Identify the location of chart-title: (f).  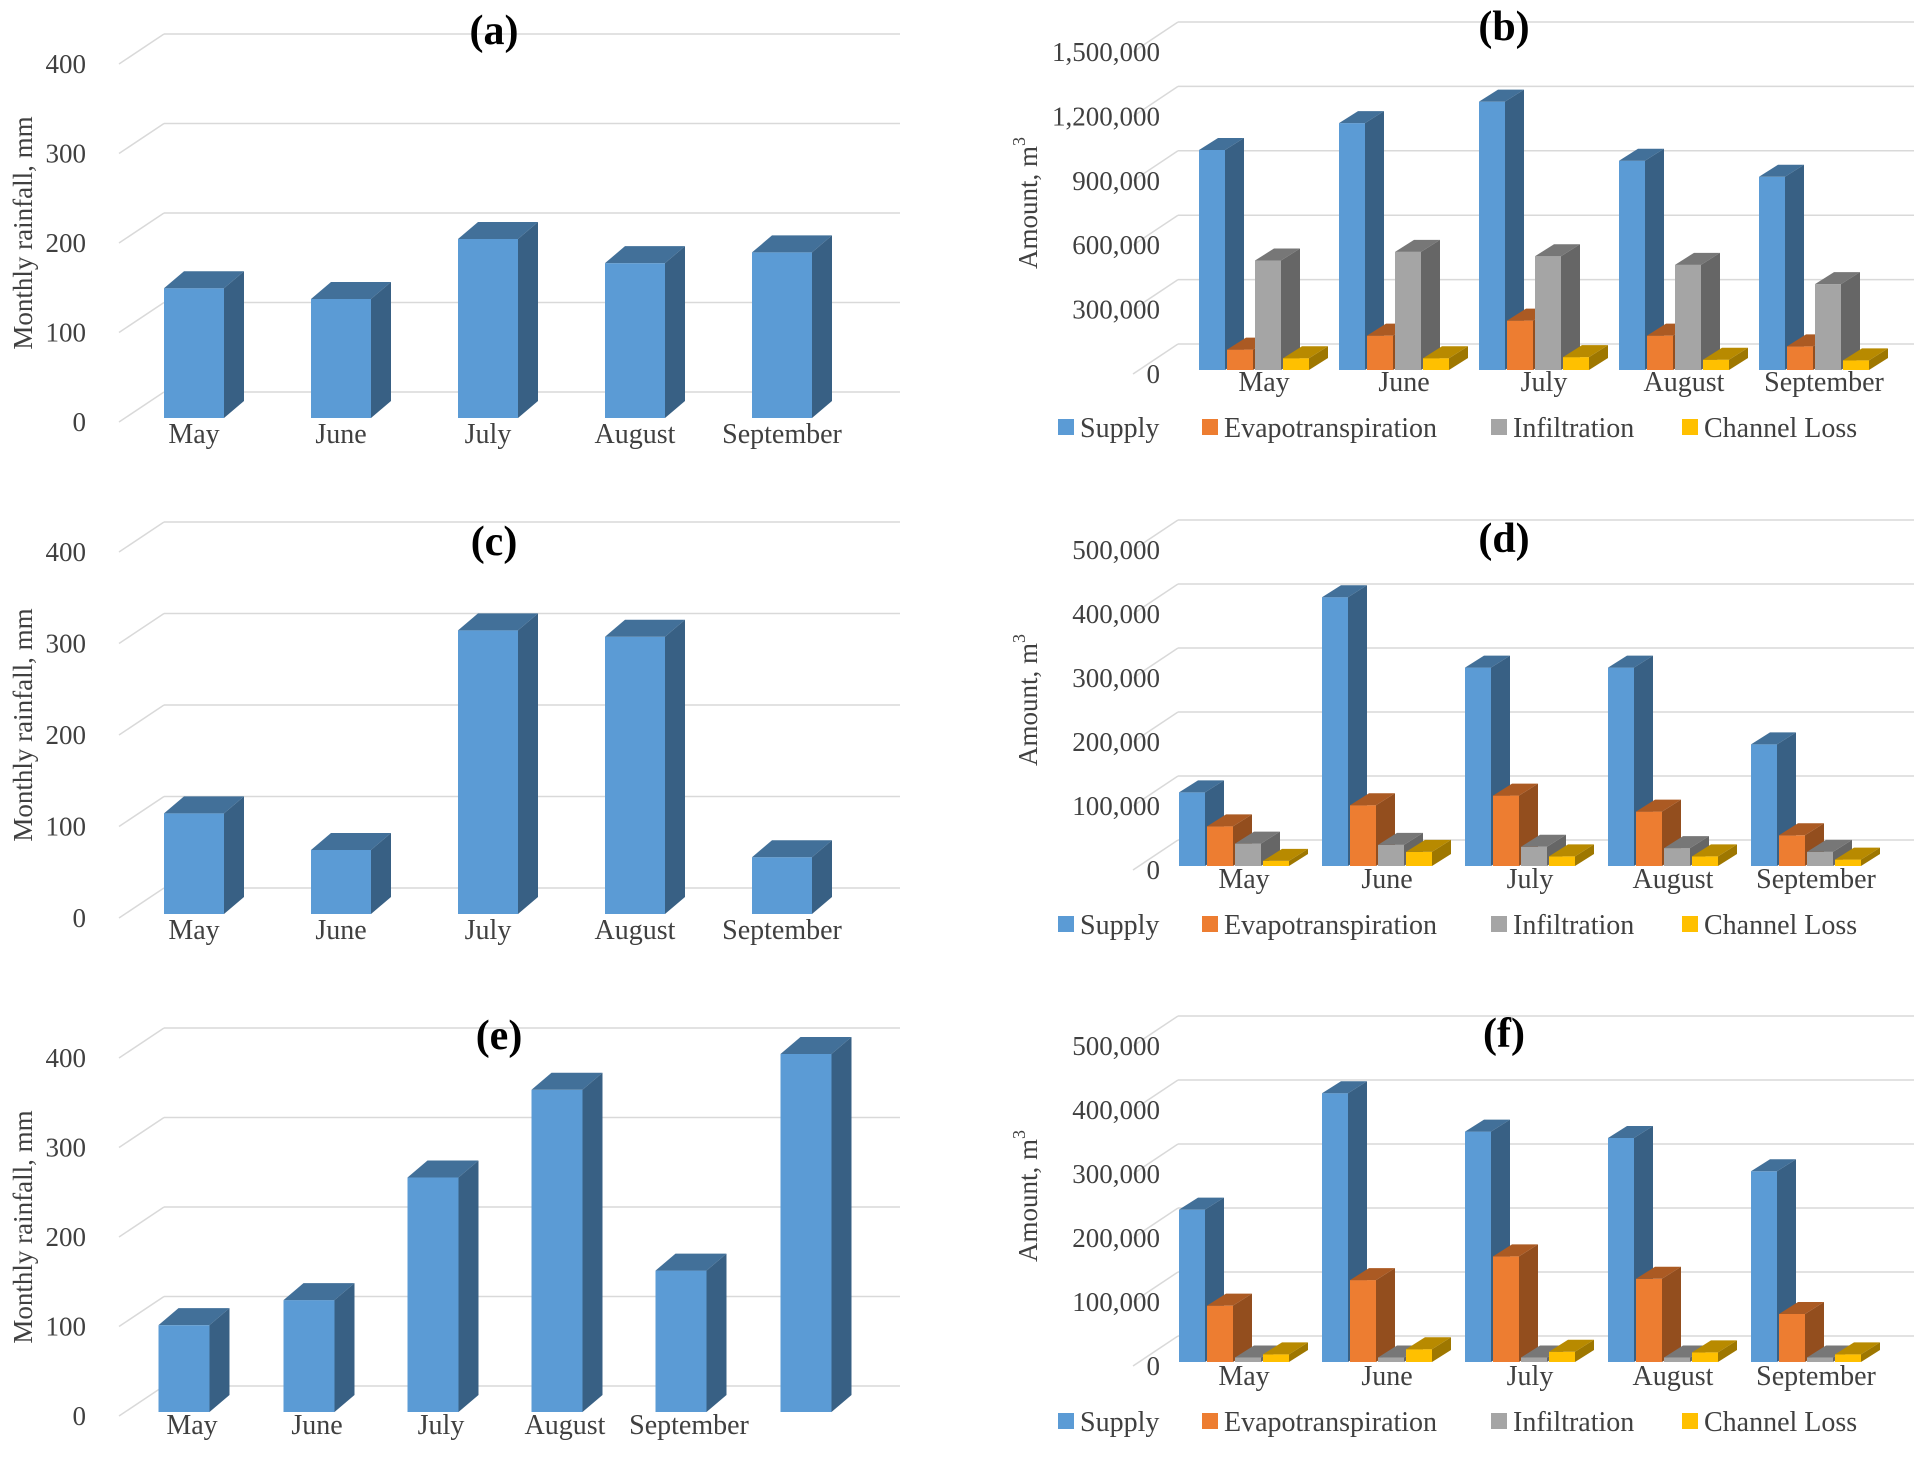
(1504, 1034).